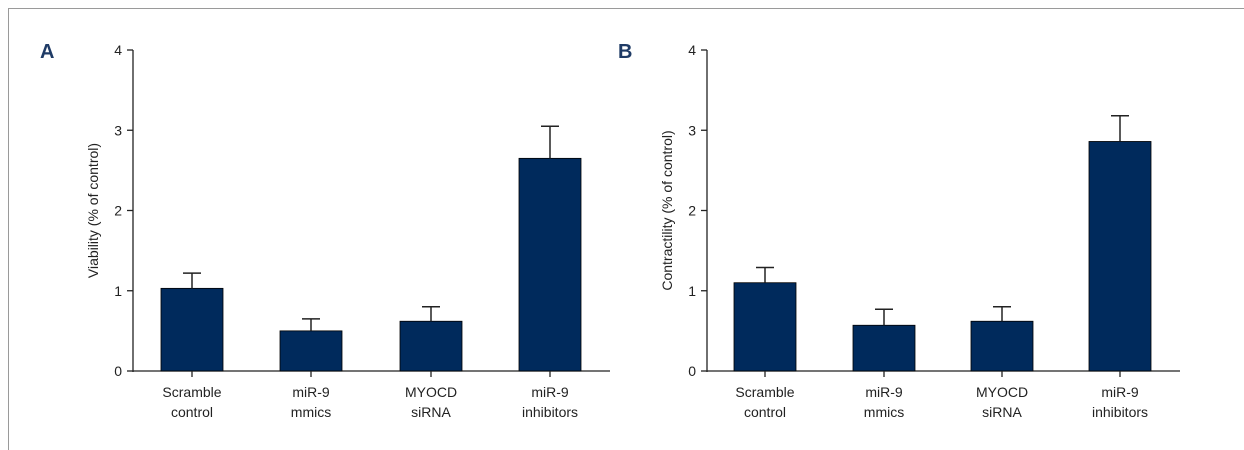 Image resolution: width=1244 pixels, height=450 pixels. Describe the element at coordinates (1002, 412) in the screenshot. I see `panel-b-category-label: siRNA` at that location.